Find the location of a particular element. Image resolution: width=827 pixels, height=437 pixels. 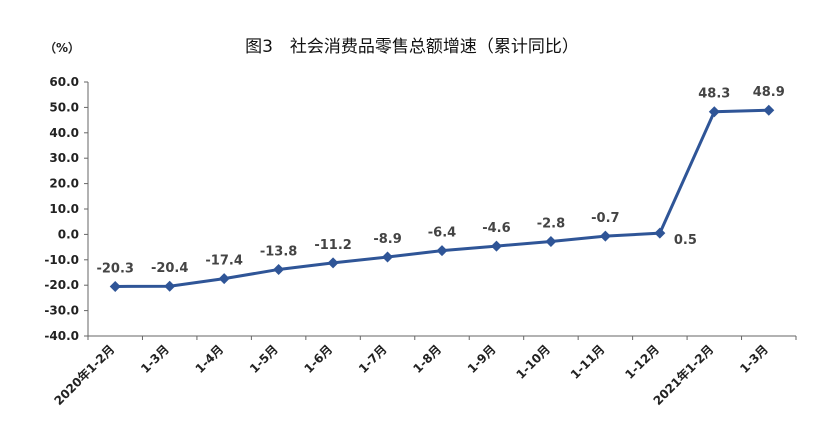

y-tick-label: -20.0 is located at coordinates (61, 285).